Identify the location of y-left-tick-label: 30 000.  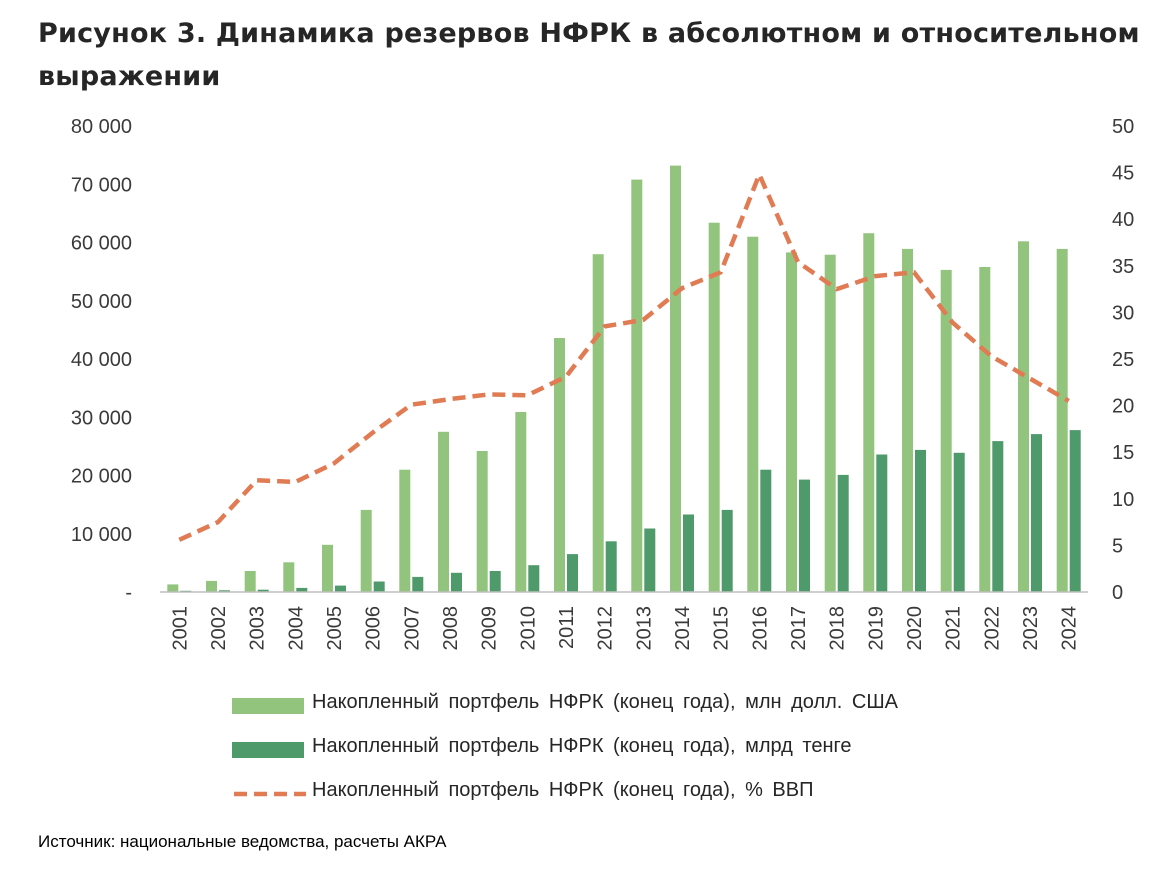
(101, 418).